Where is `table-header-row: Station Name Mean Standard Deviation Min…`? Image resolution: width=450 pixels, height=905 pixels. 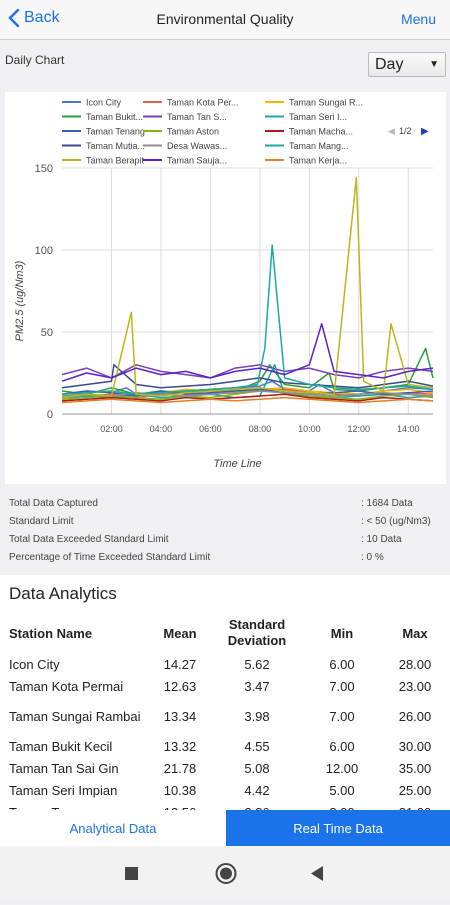
table-header-row: Station Name Mean Standard Deviation Min… is located at coordinates (225, 633).